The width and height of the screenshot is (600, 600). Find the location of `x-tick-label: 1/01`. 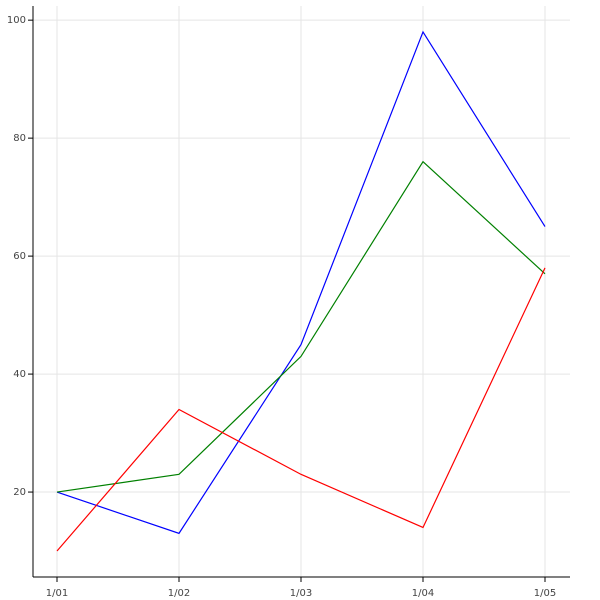

x-tick-label: 1/01 is located at coordinates (57, 593).